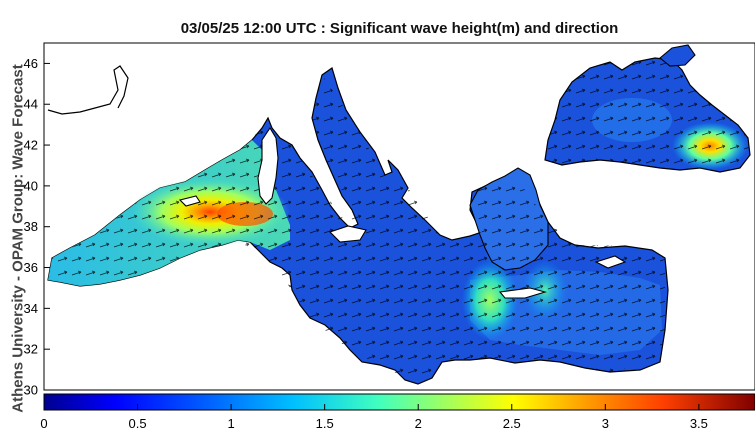 The height and width of the screenshot is (433, 755). What do you see at coordinates (647, 108) in the screenshot?
I see `black-sea` at bounding box center [647, 108].